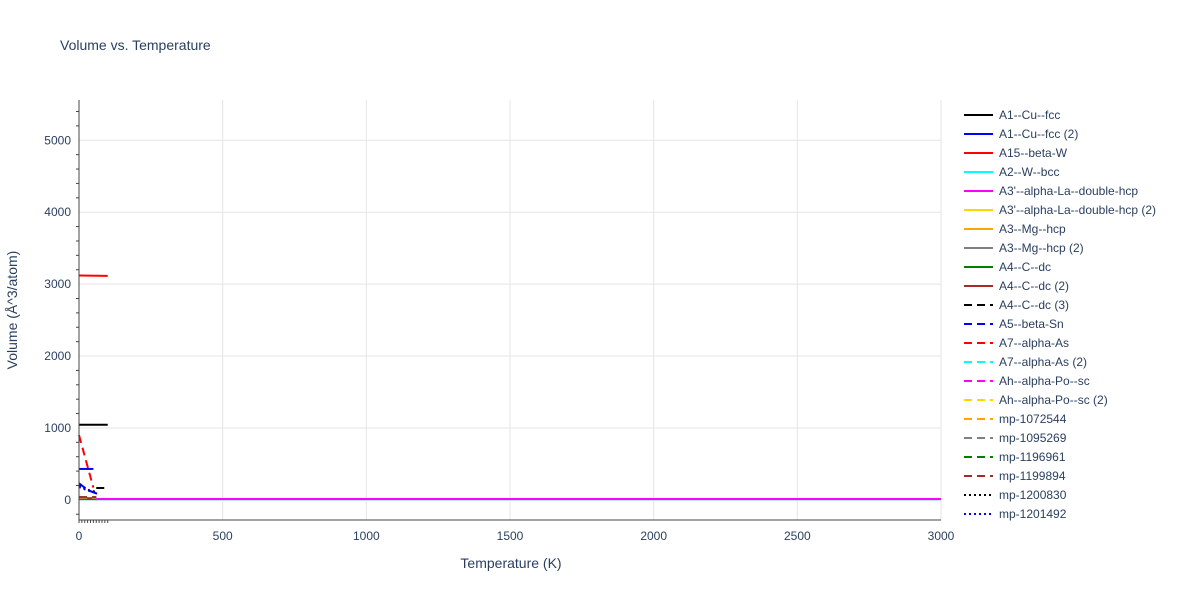 The image size is (1200, 600). I want to click on legend-item: mp-1072544, so click(1059, 418).